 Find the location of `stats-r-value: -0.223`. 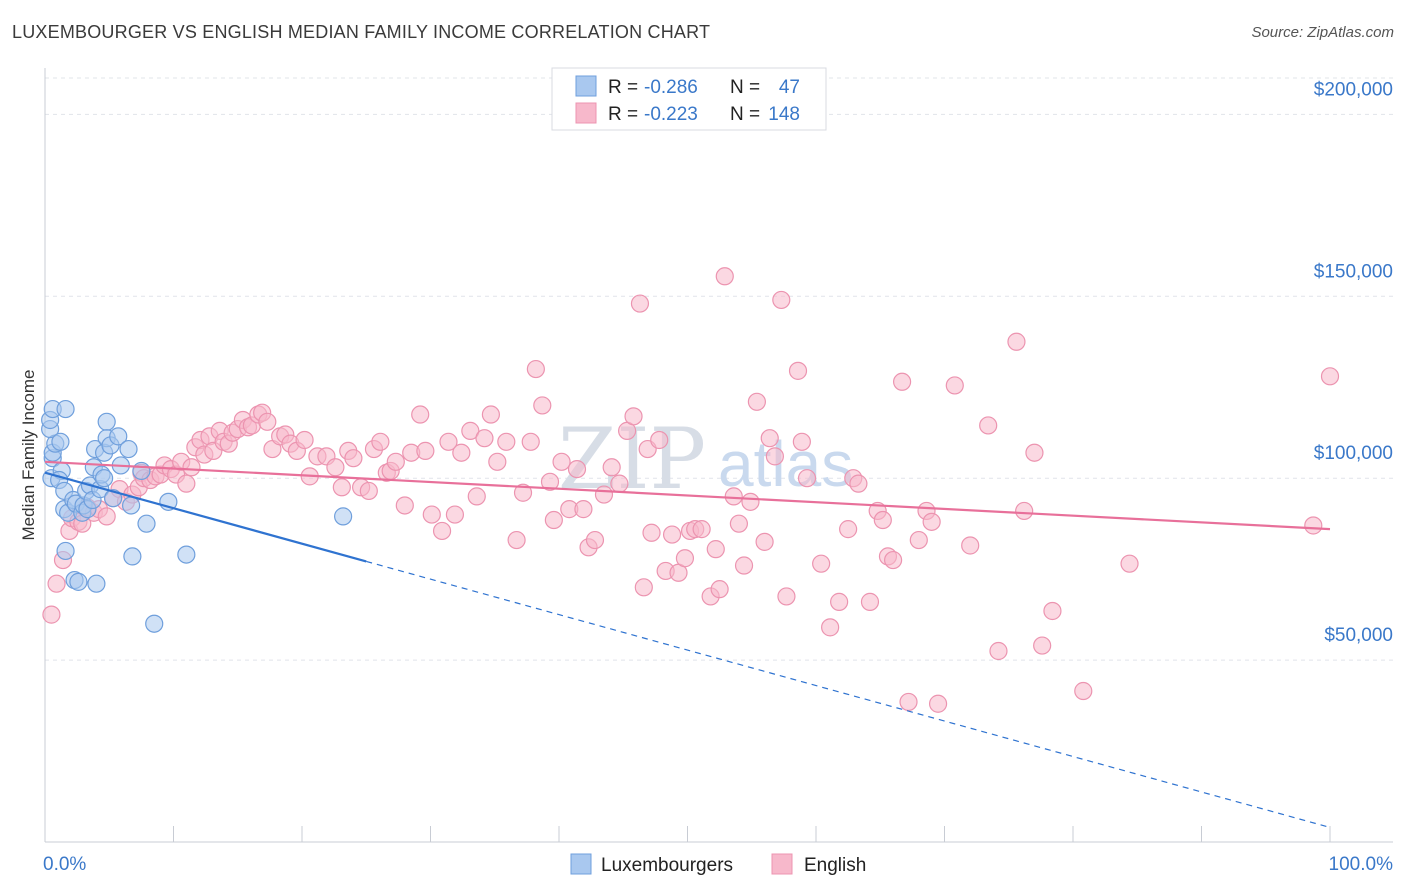

stats-r-value: -0.223 is located at coordinates (671, 114).